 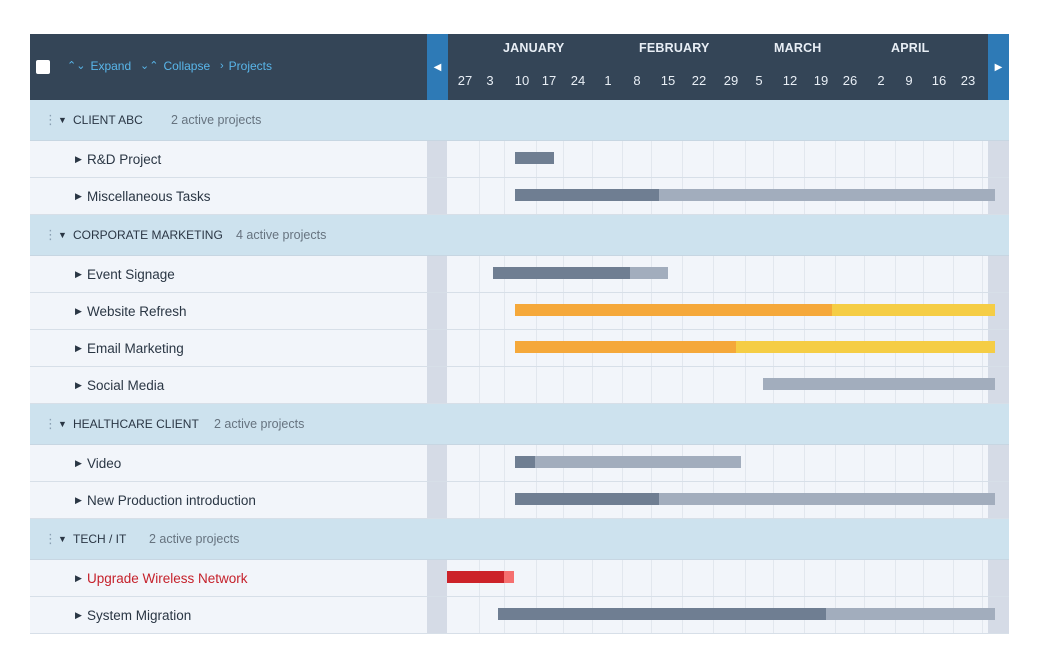 I want to click on task-row: ▶ Video, so click(x=519, y=463).